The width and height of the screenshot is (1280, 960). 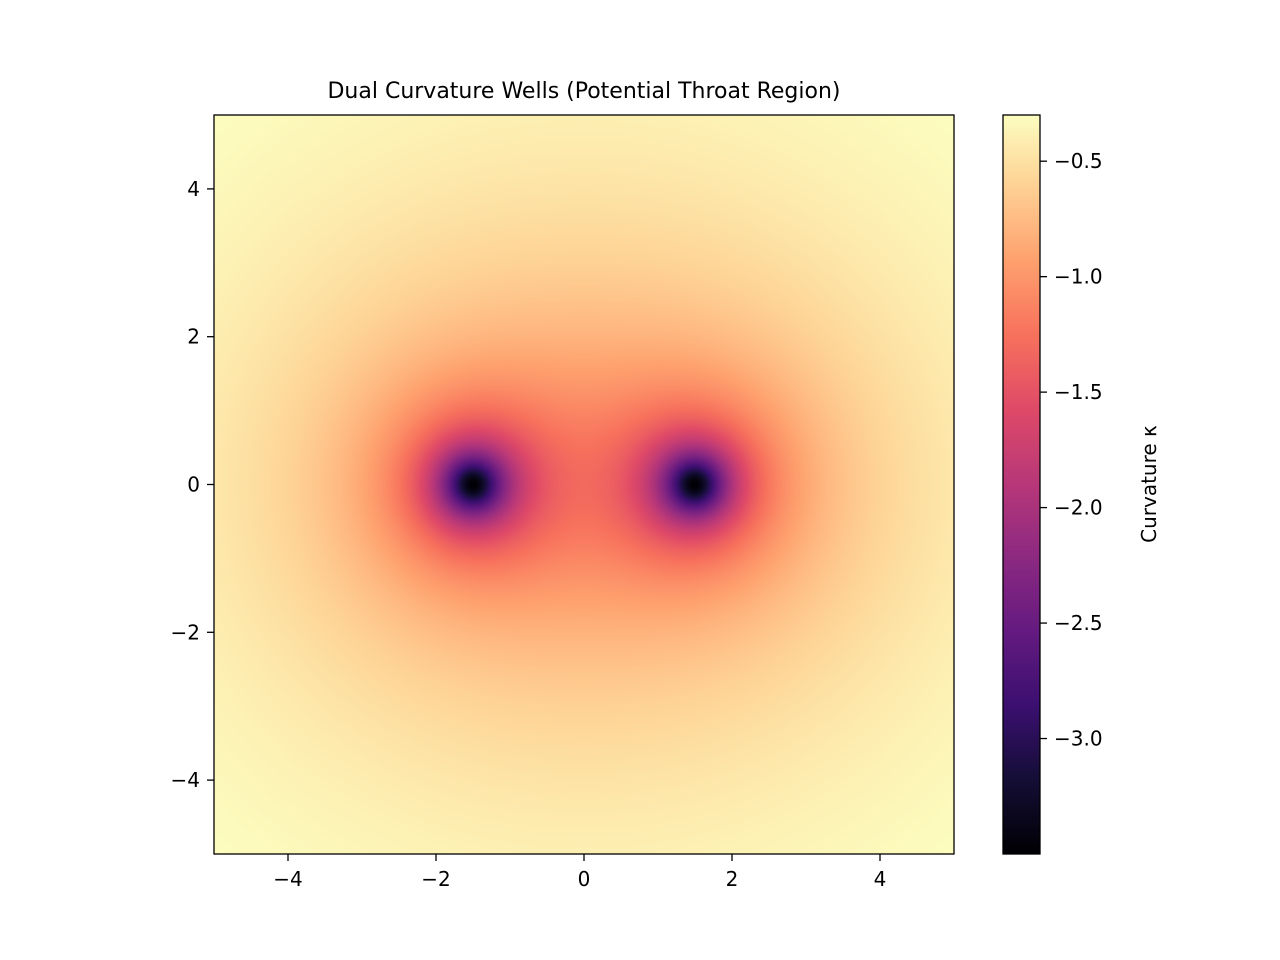 I want to click on y-tick-label: −2, so click(x=185, y=632).